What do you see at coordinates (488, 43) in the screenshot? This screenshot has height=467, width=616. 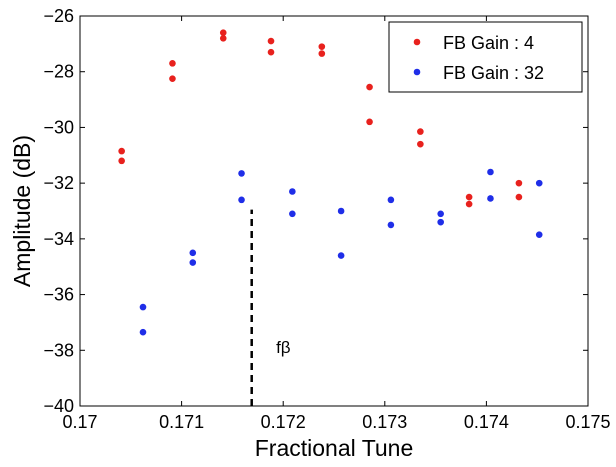 I see `legend-entry-label: FB Gain : 4` at bounding box center [488, 43].